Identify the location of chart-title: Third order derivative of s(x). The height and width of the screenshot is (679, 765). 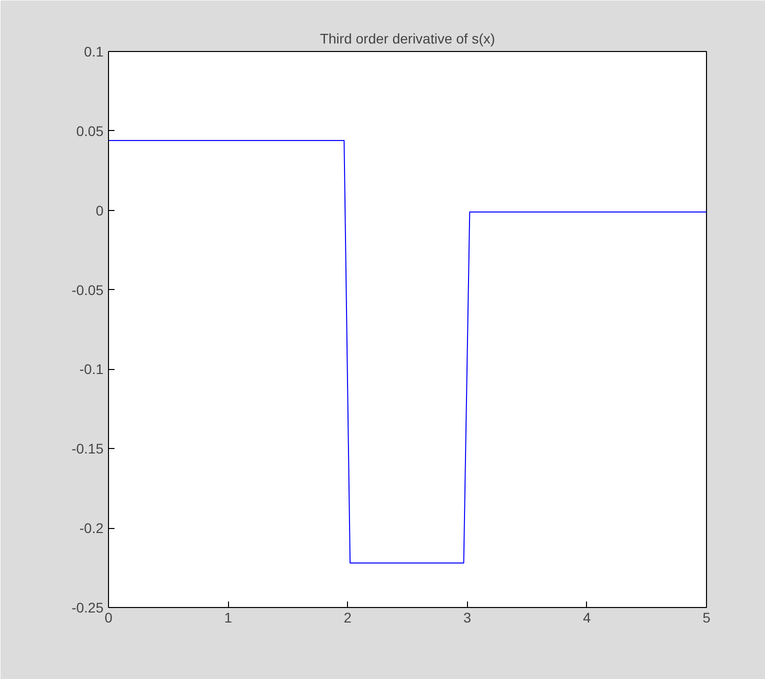
(408, 38).